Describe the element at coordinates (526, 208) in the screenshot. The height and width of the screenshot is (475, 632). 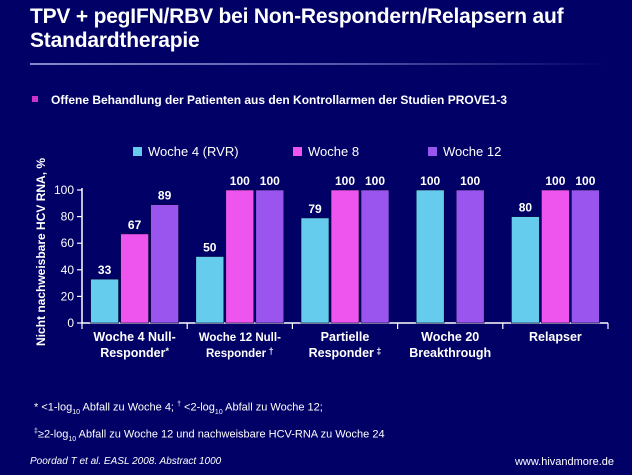
I see `bar-value-label: 80` at that location.